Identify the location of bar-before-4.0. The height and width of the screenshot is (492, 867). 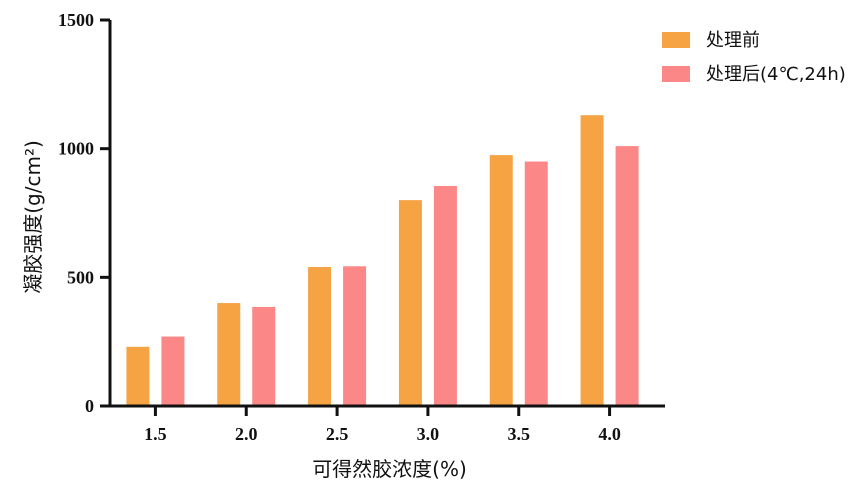
(592, 260).